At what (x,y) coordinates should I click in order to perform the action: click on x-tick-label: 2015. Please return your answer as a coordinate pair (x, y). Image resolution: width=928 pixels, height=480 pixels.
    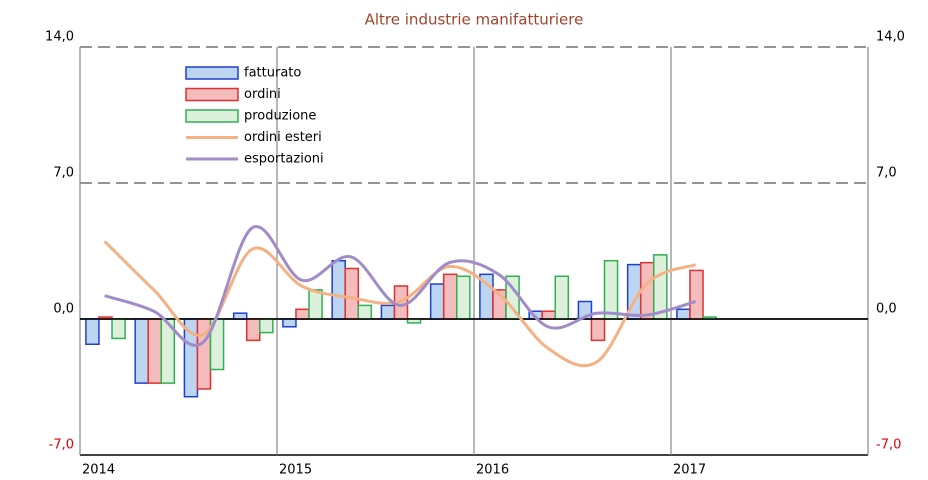
    Looking at the image, I should click on (295, 470).